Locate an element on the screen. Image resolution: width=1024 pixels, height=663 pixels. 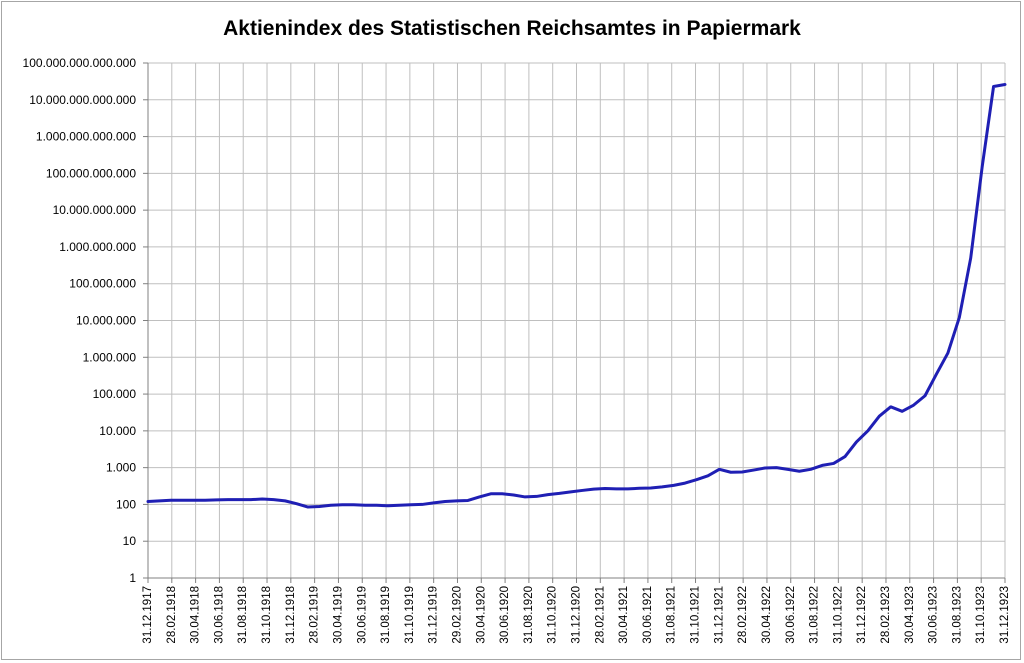
y-tick-label: 1.000.000 is located at coordinates (110, 357).